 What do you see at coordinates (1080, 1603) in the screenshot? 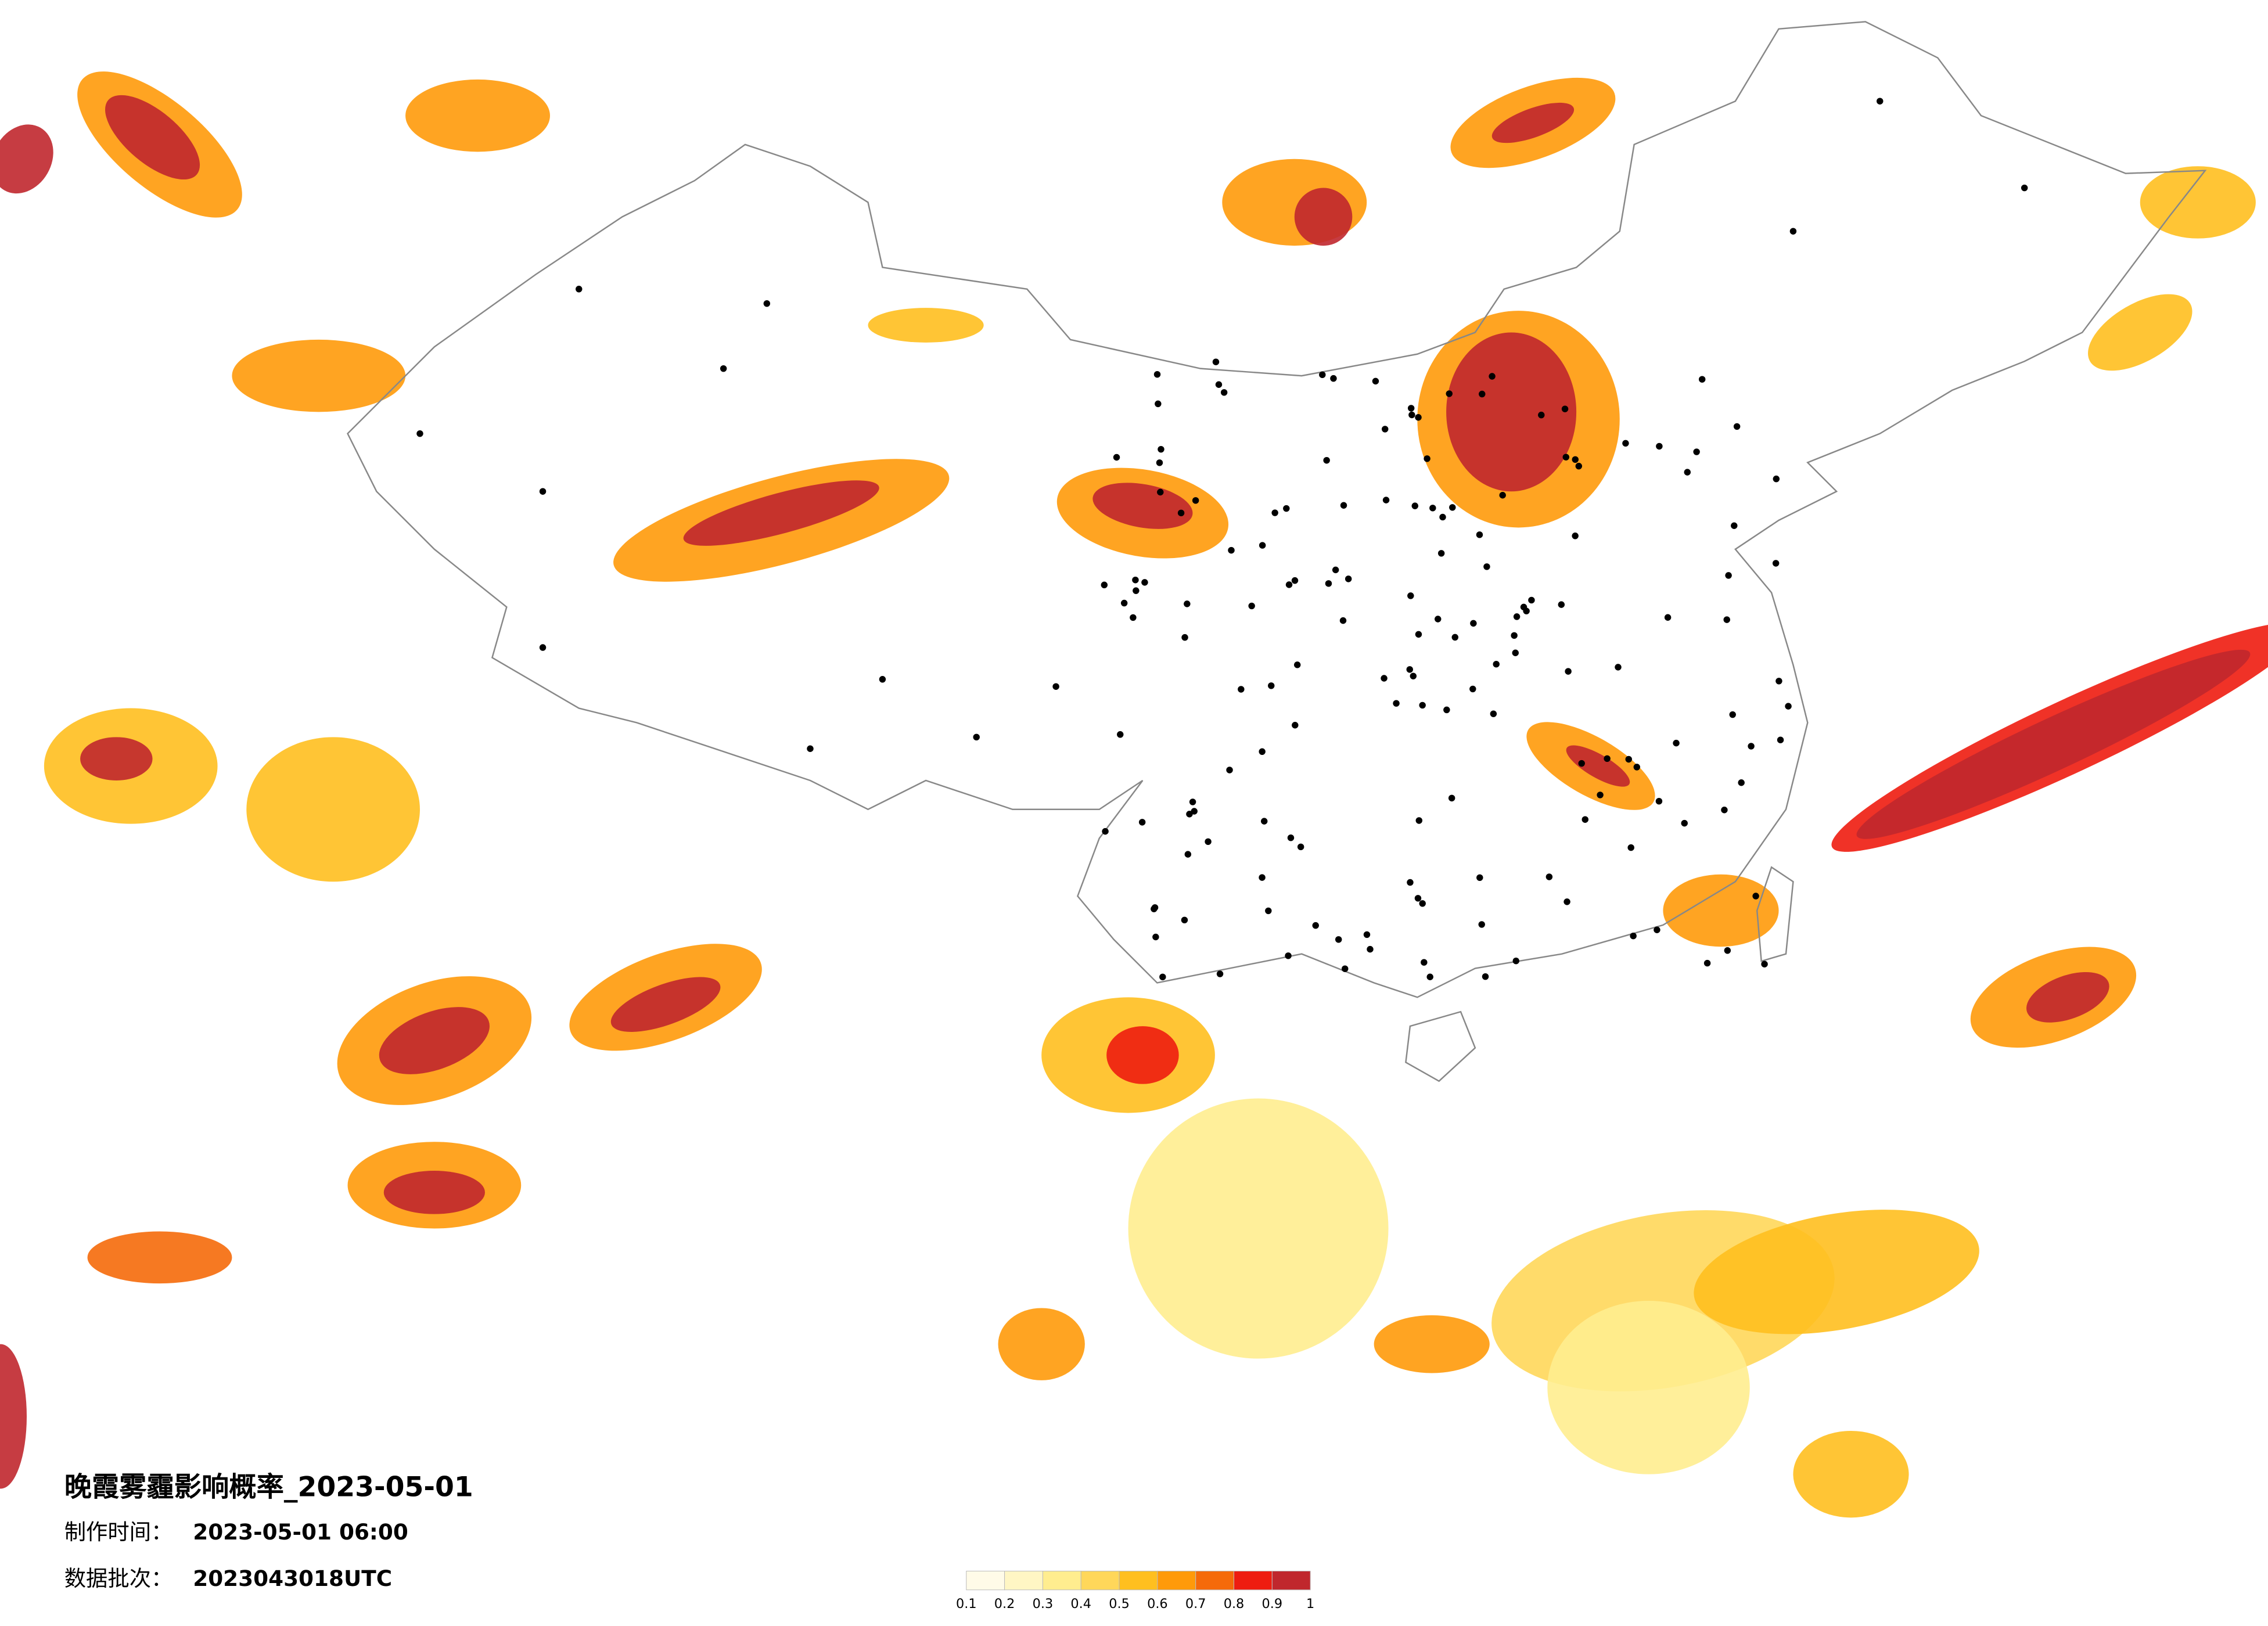
I see `legend-tick-label: 0.4` at bounding box center [1080, 1603].